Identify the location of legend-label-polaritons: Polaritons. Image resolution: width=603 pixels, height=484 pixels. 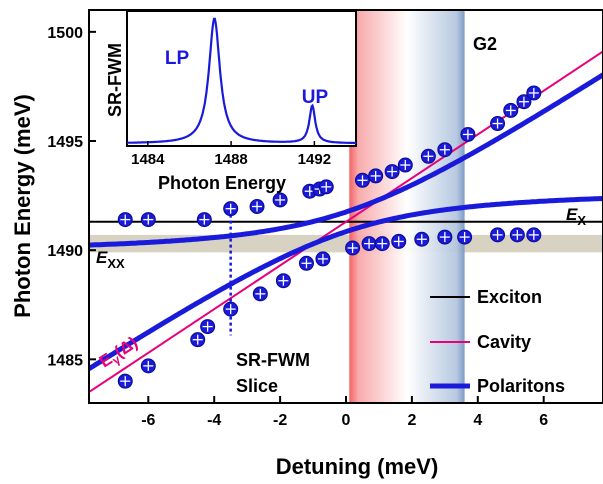
(521, 386).